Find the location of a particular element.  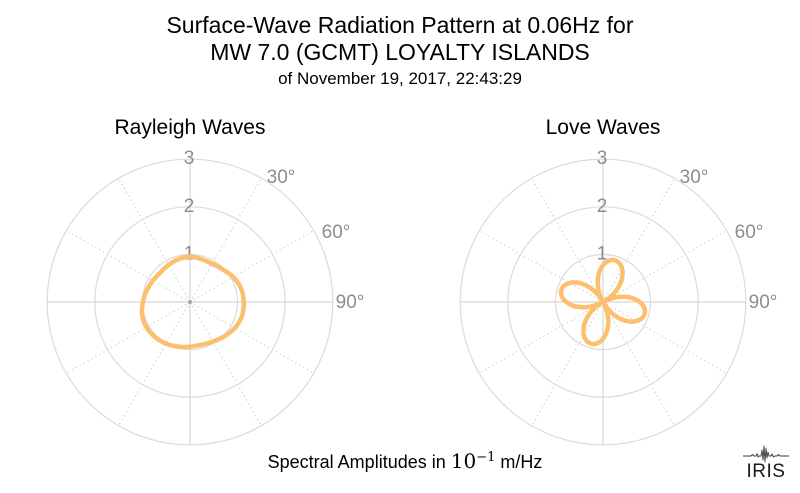

iris-logo-text: IRIS is located at coordinates (766, 471).